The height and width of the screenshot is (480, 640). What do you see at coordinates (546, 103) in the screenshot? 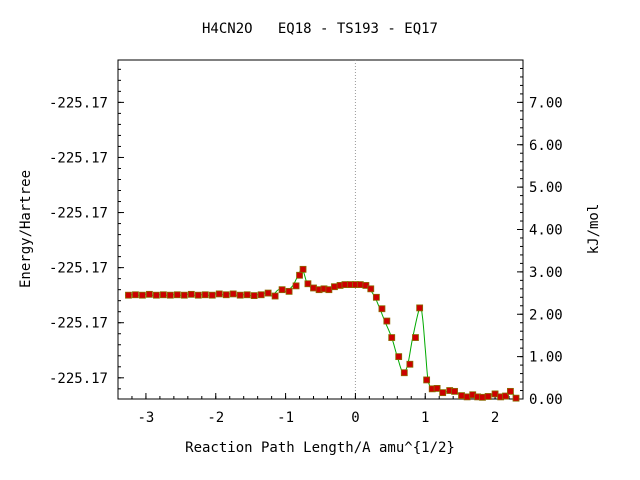
I see `right-tick-label: 7.00` at bounding box center [546, 103].